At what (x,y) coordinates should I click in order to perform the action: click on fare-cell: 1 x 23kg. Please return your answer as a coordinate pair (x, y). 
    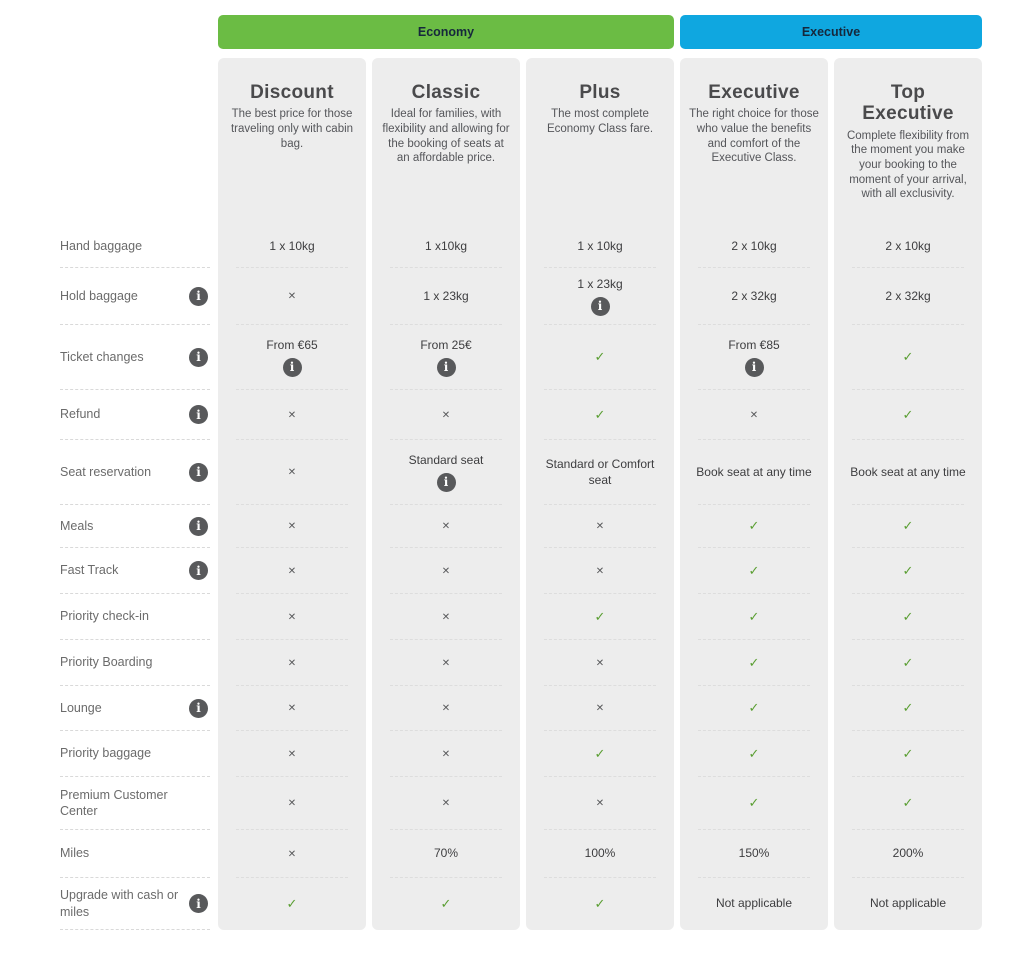
    Looking at the image, I should click on (446, 296).